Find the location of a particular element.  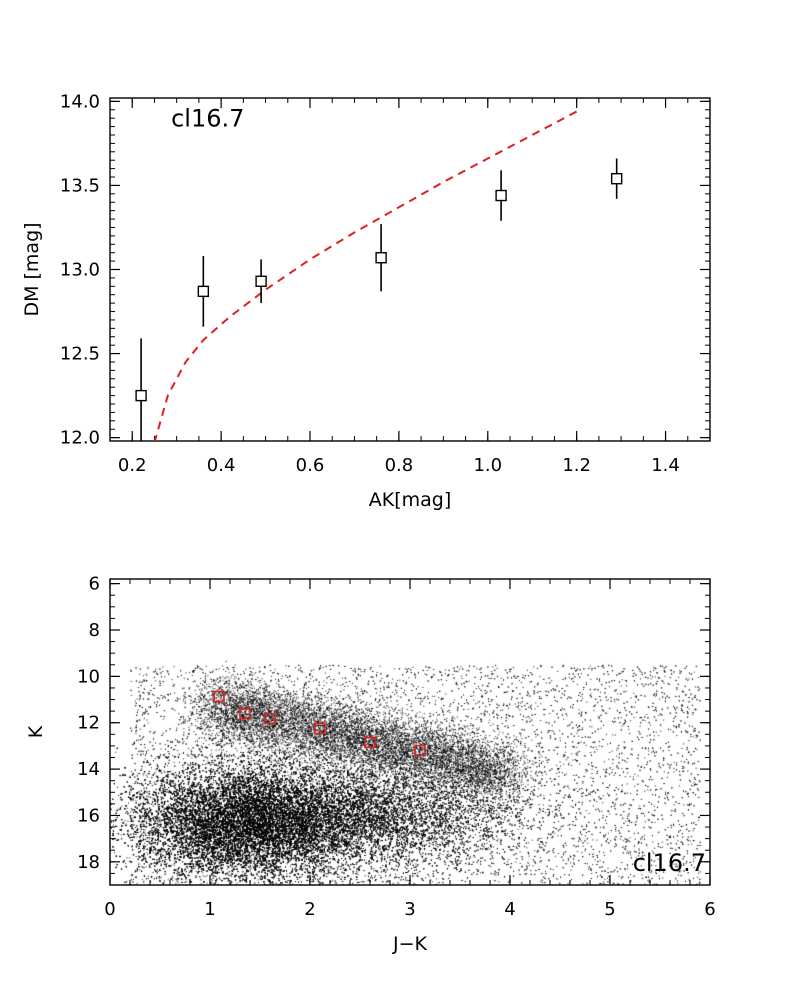

top-x-tick-label: 0.2 is located at coordinates (132, 465).